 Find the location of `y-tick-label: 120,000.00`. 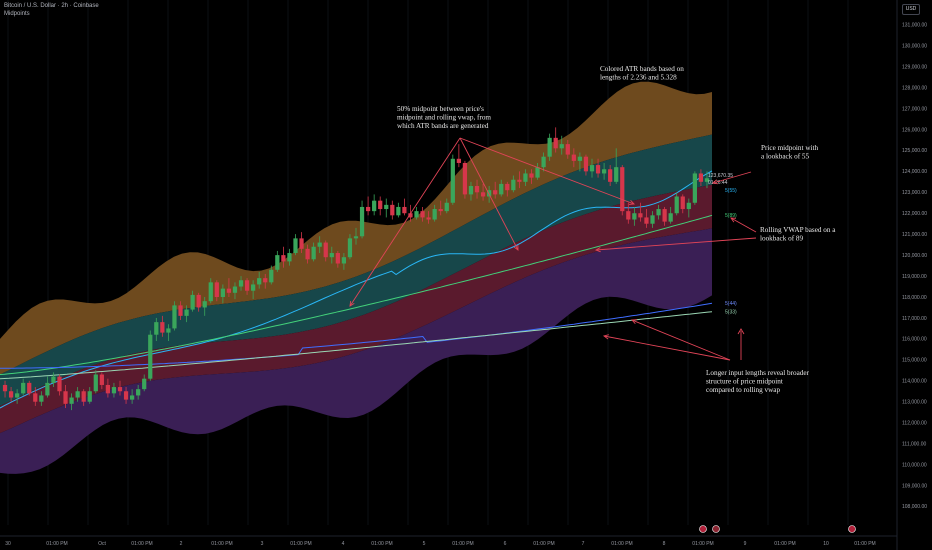

y-tick-label: 120,000.00 is located at coordinates (914, 256).